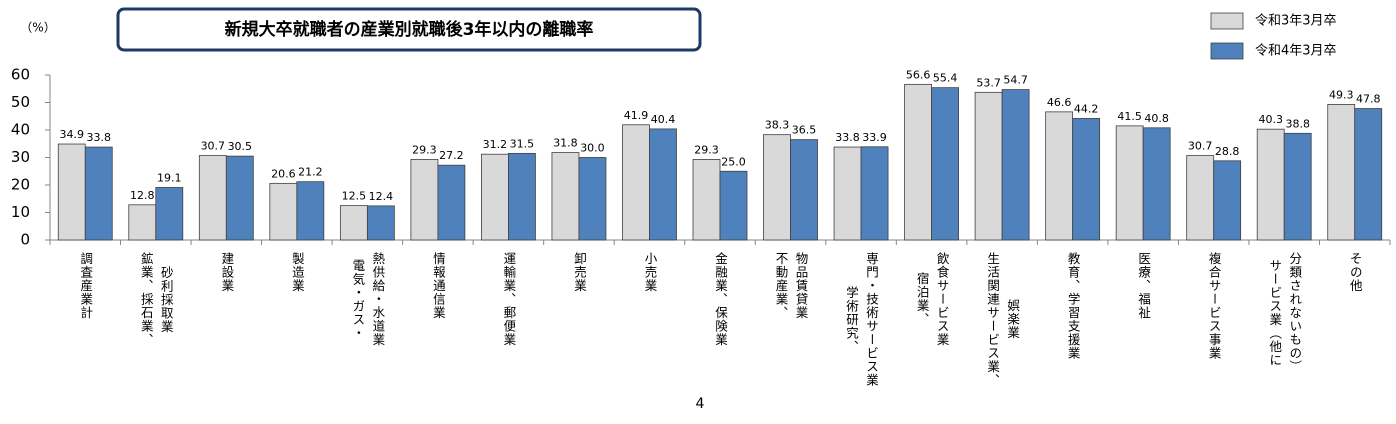  I want to click on x-tick-label: 運輸業、郵便業, so click(509, 299).